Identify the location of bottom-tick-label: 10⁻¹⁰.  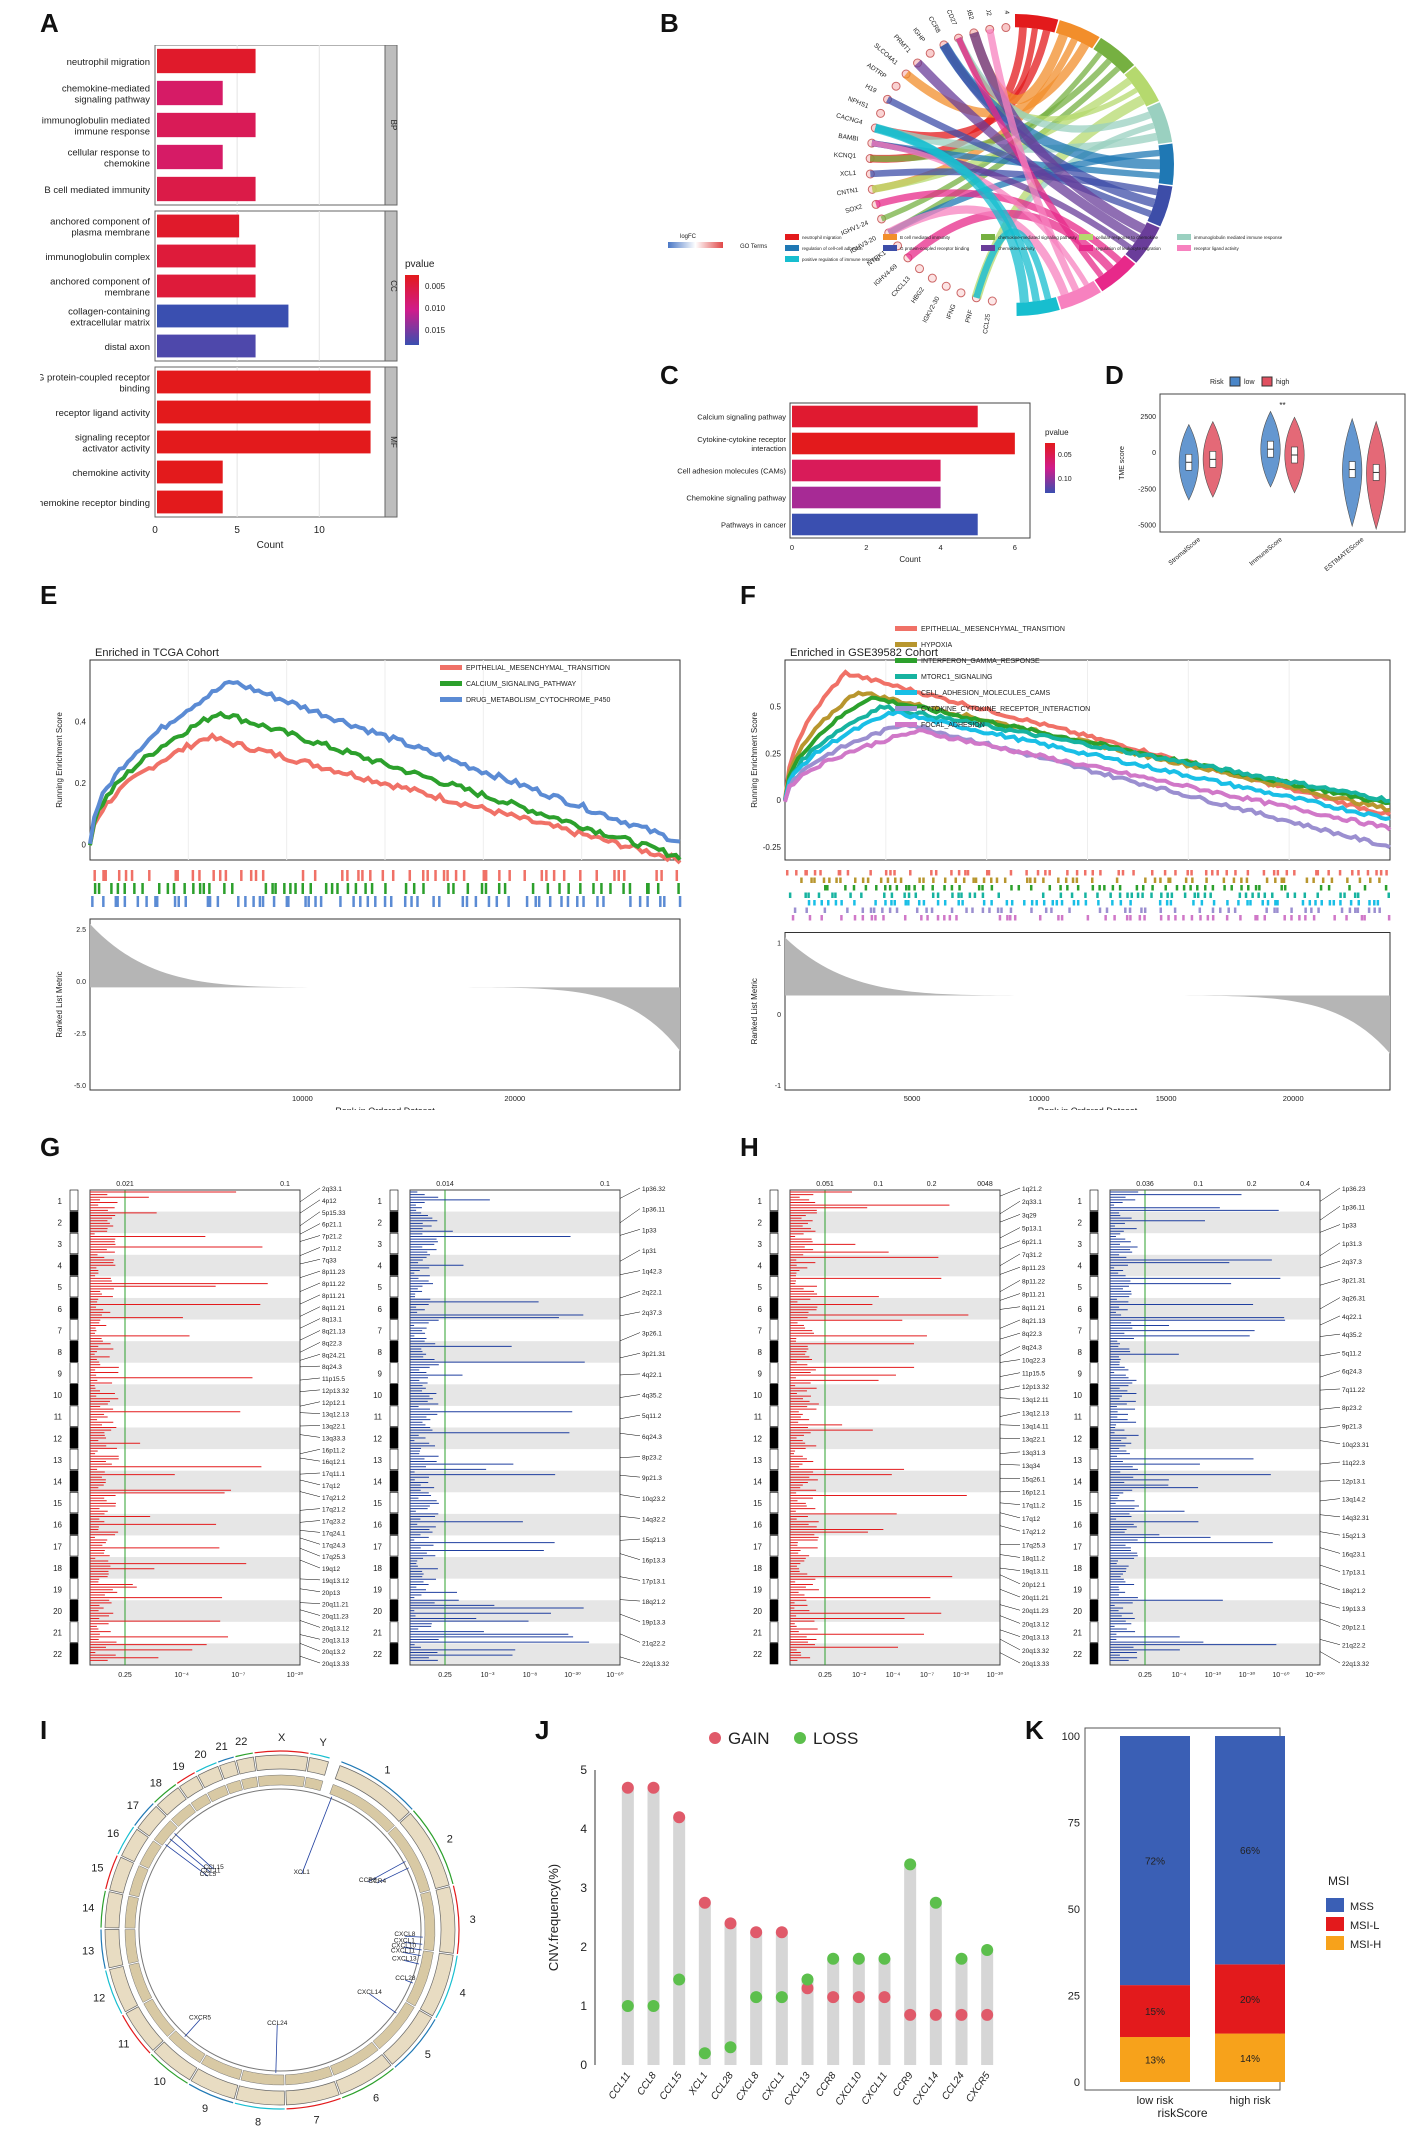
(1213, 1675).